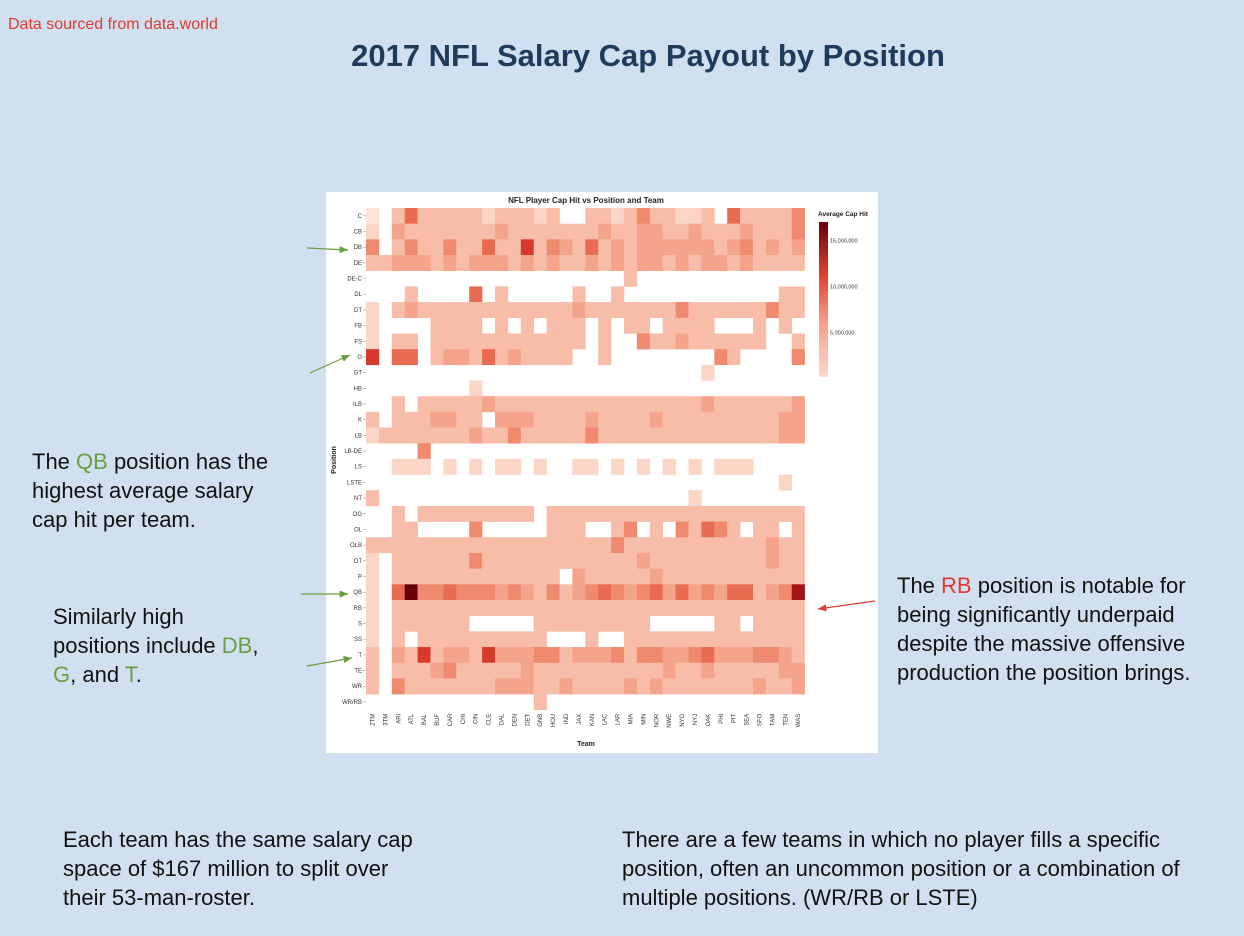 Image resolution: width=1244 pixels, height=936 pixels. Describe the element at coordinates (360, 656) in the screenshot. I see `position-tick-label: T` at that location.